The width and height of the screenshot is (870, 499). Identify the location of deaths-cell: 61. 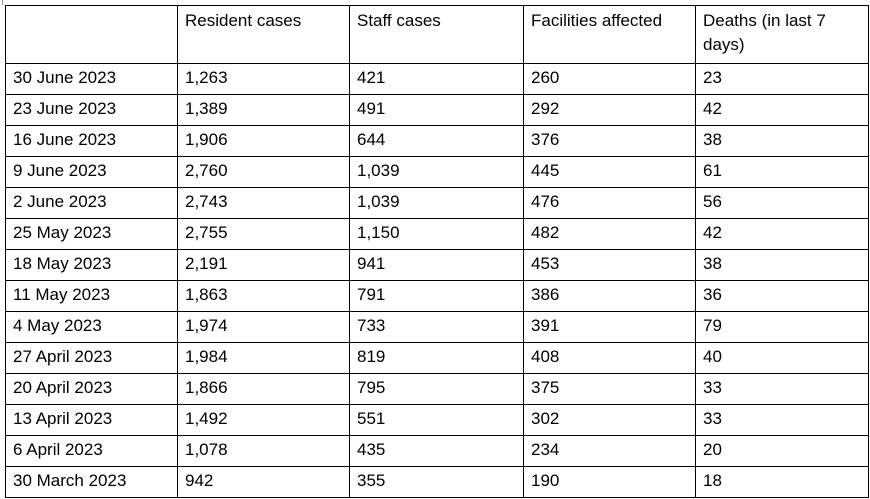
(782, 172).